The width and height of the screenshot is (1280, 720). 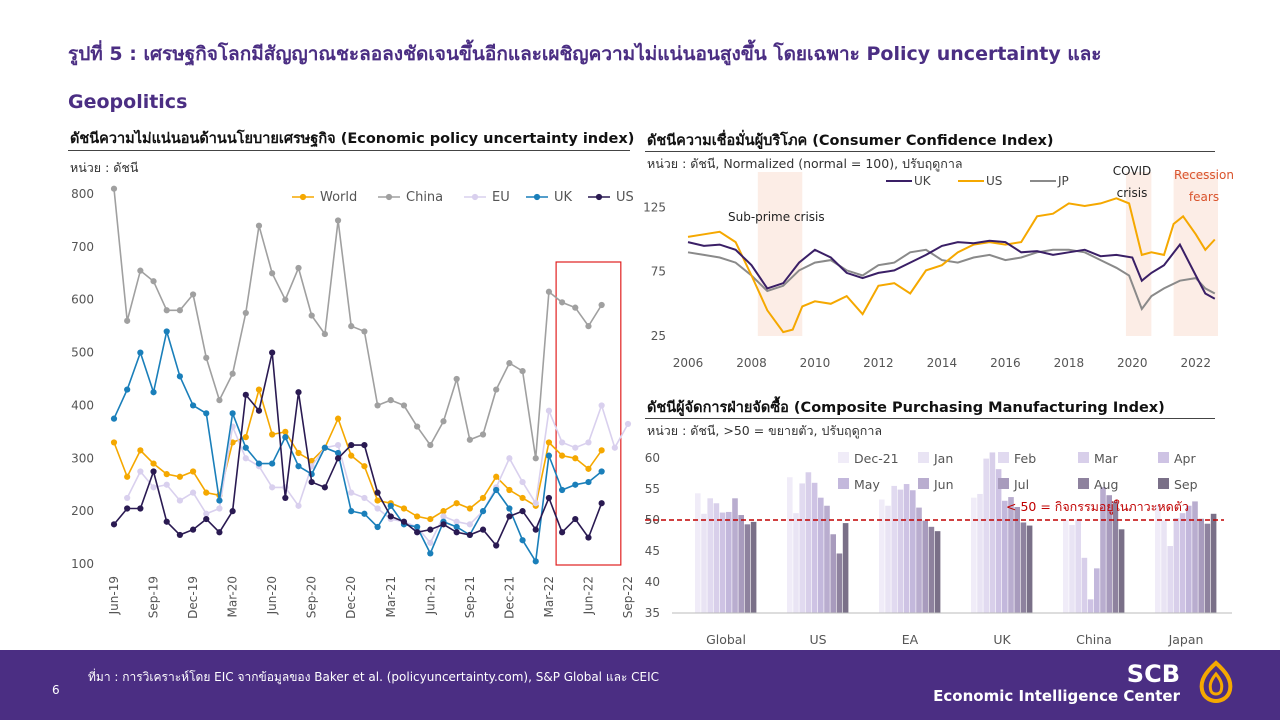 I want to click on legend-label-eu: EU, so click(x=501, y=197).